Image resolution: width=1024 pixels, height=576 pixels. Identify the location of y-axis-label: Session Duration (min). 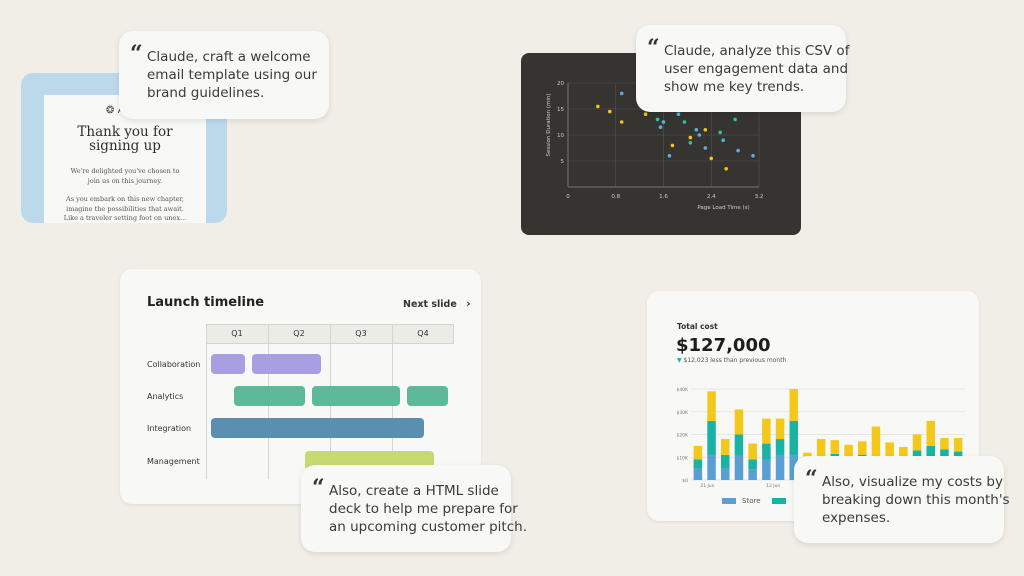
(549, 124).